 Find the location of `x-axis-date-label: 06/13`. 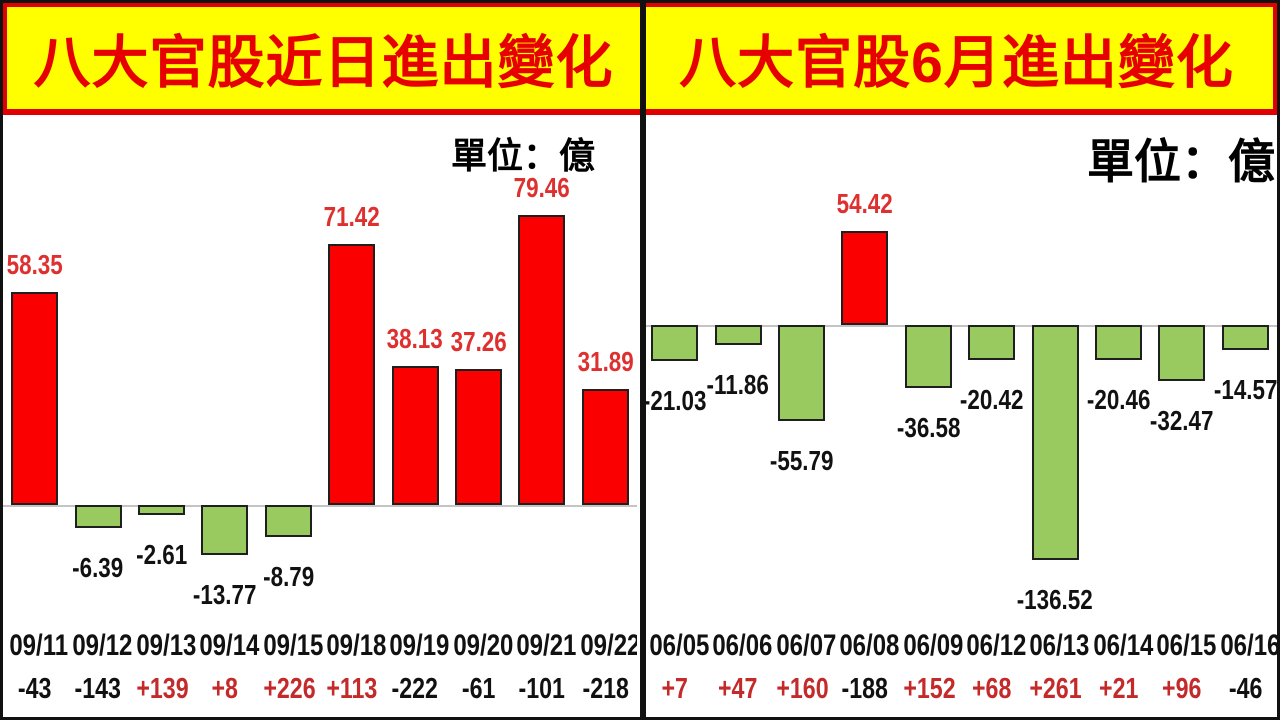

x-axis-date-label: 06/13 is located at coordinates (1059, 645).